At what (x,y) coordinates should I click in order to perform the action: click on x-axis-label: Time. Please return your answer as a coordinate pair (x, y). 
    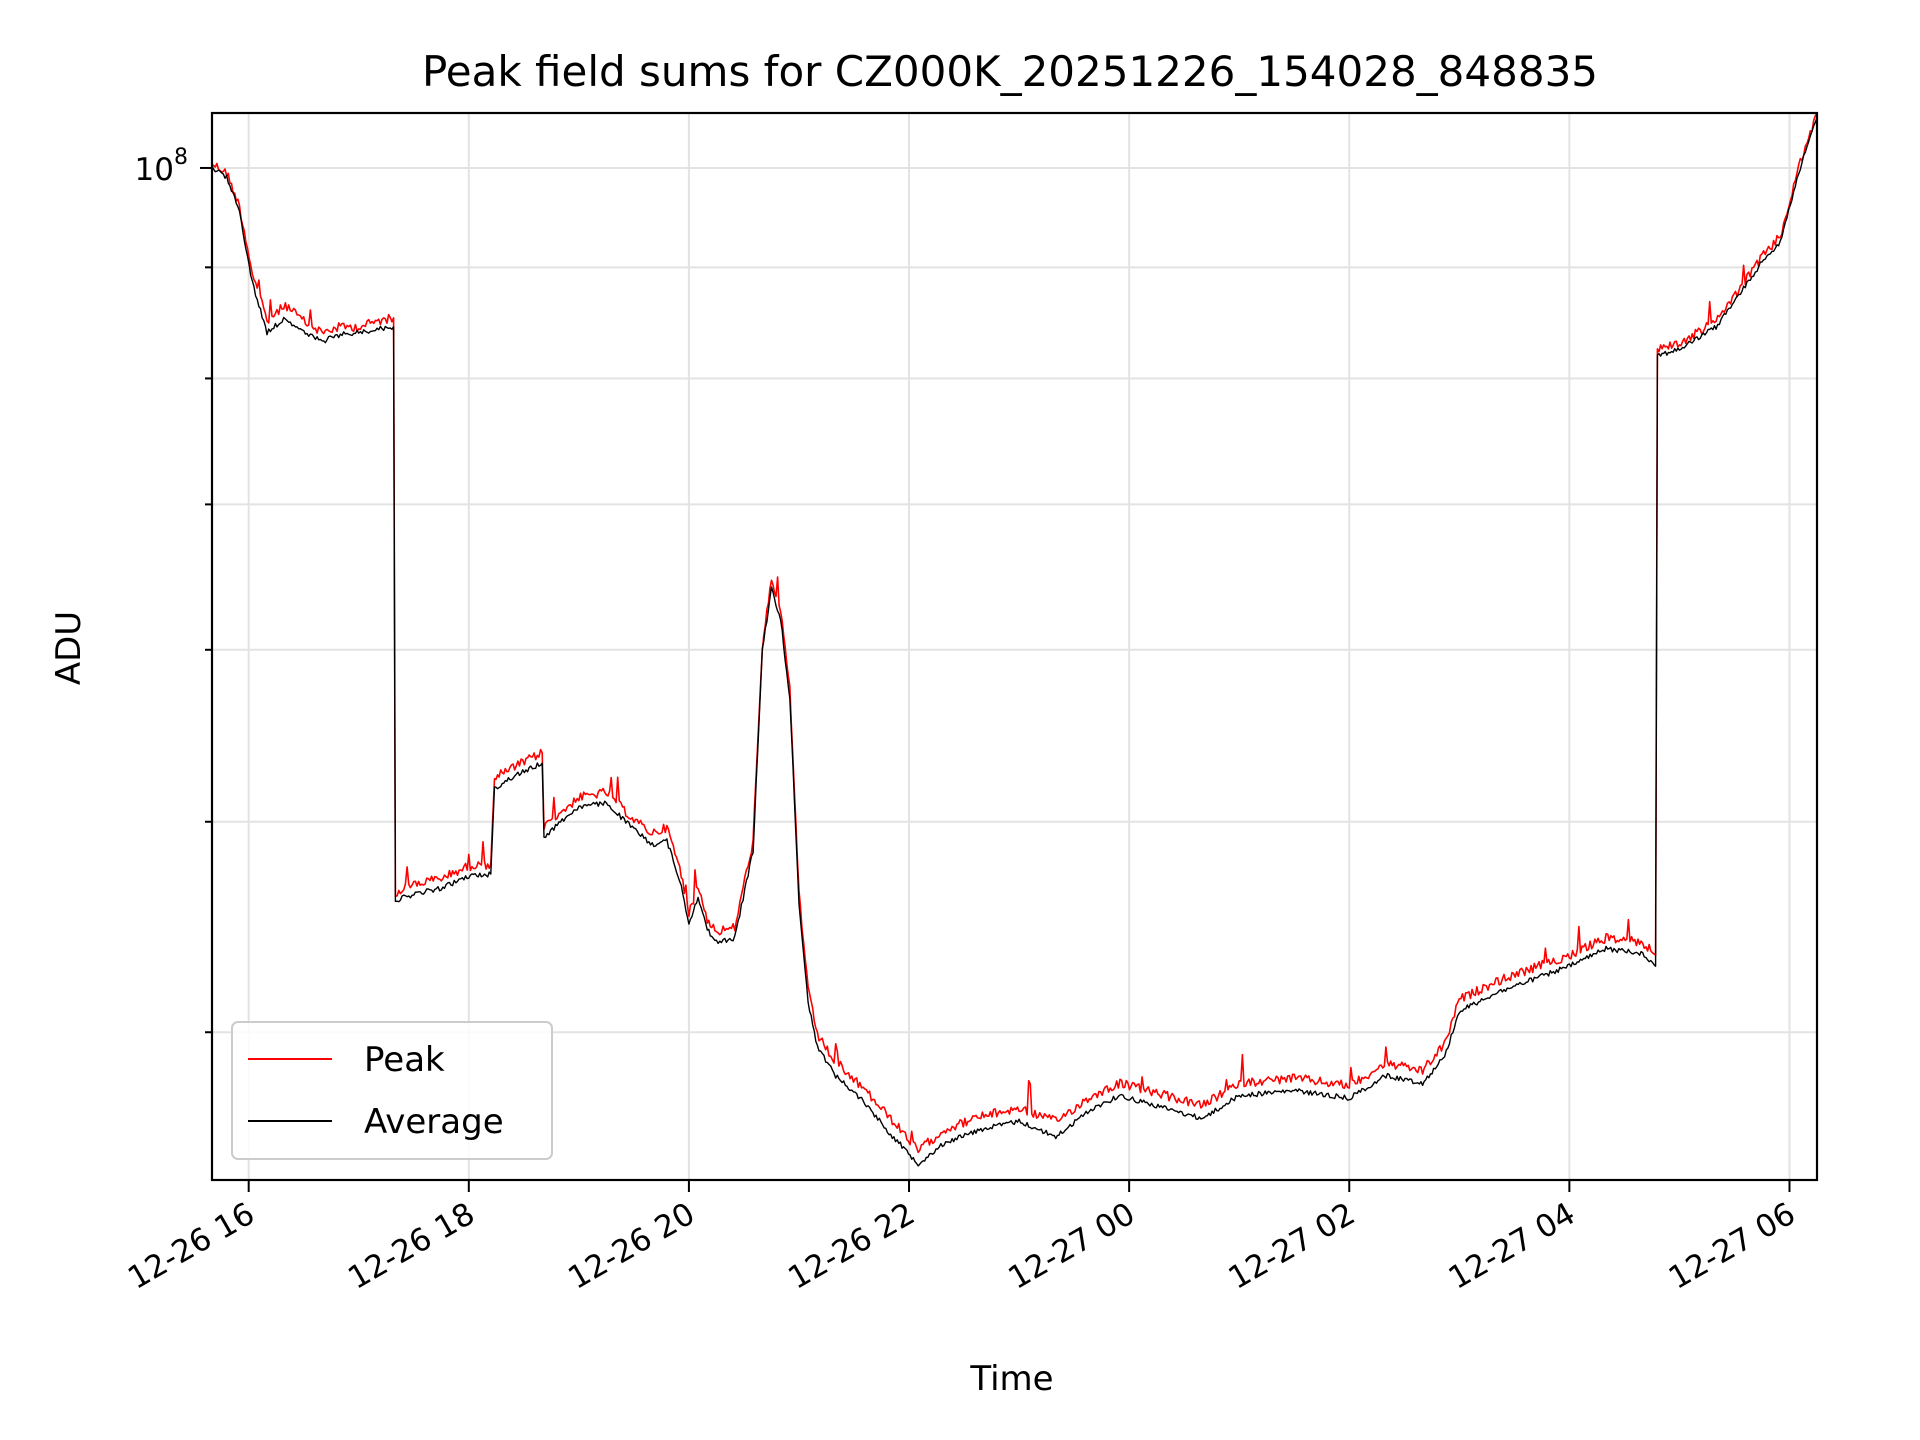
    Looking at the image, I should click on (1011, 1379).